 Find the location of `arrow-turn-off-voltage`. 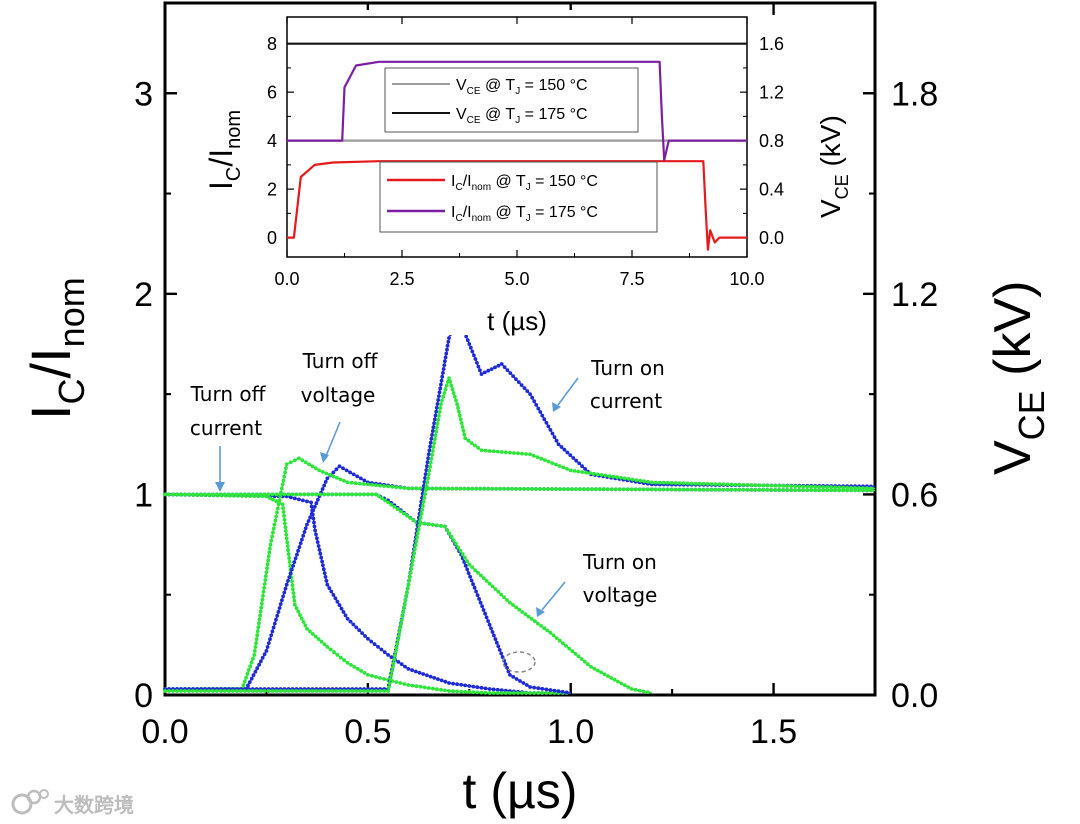

arrow-turn-off-voltage is located at coordinates (333, 439).